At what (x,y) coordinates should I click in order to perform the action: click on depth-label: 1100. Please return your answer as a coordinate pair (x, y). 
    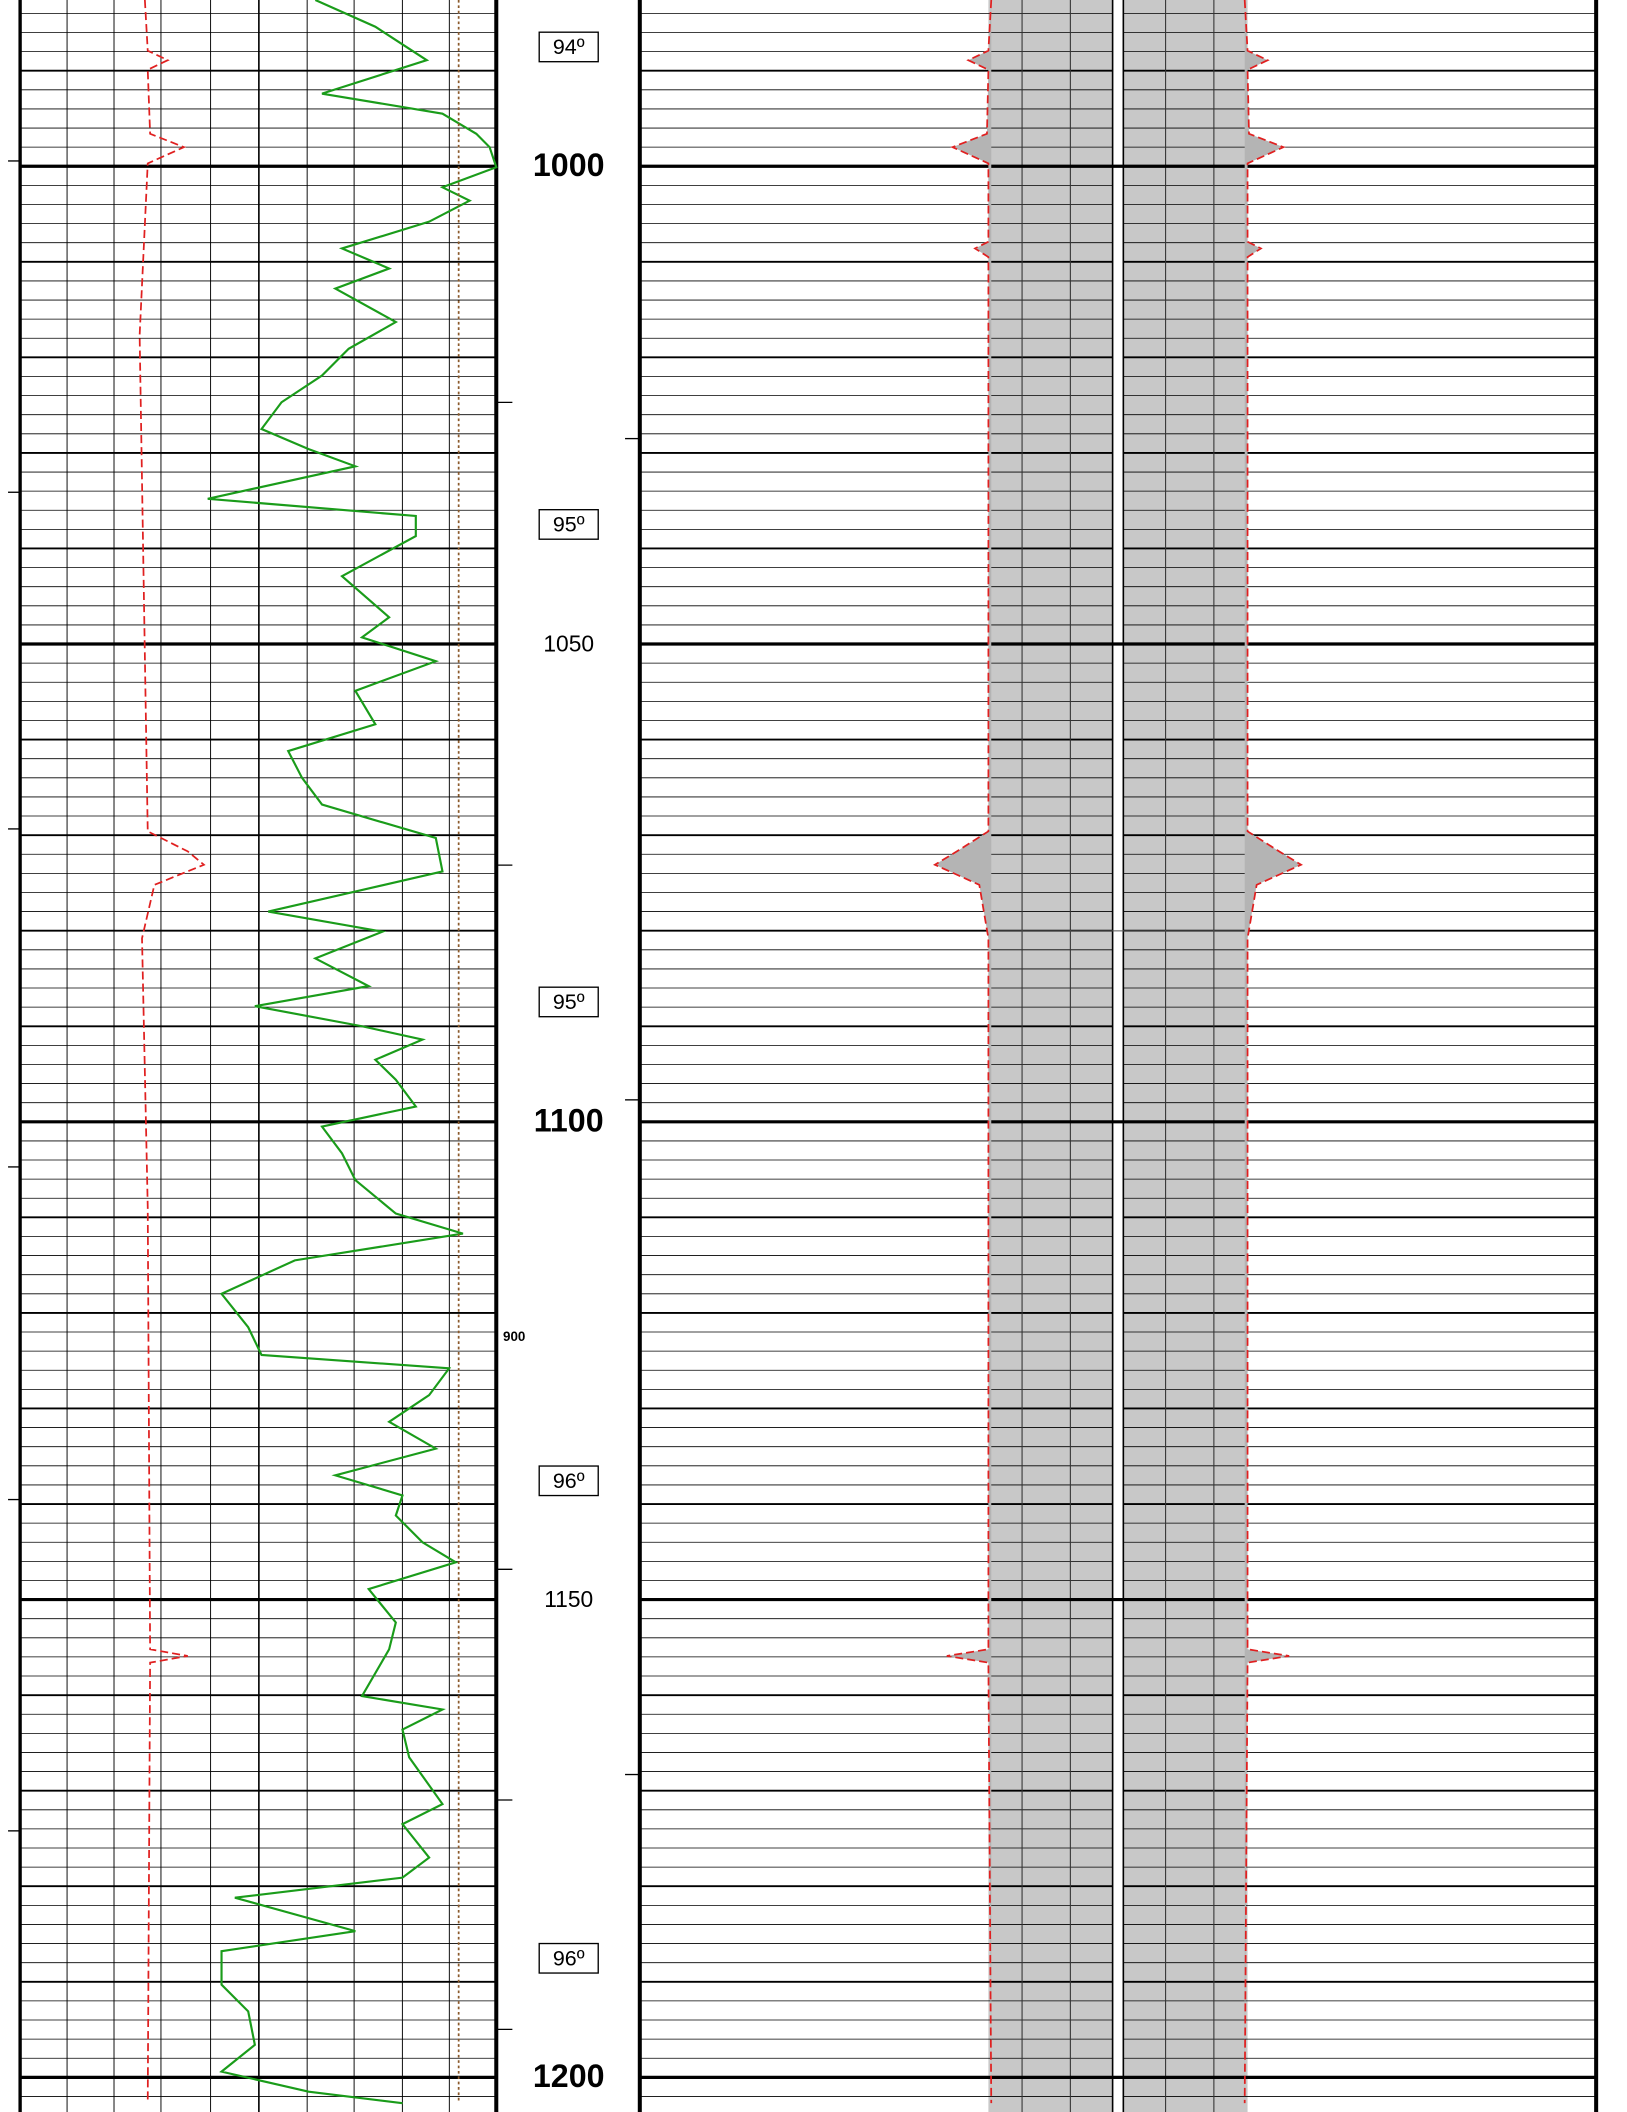
    Looking at the image, I should click on (569, 1121).